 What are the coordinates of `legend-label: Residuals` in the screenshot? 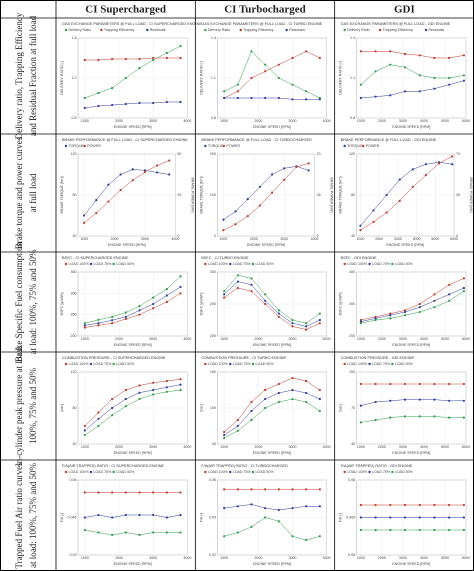 It's located at (158, 30).